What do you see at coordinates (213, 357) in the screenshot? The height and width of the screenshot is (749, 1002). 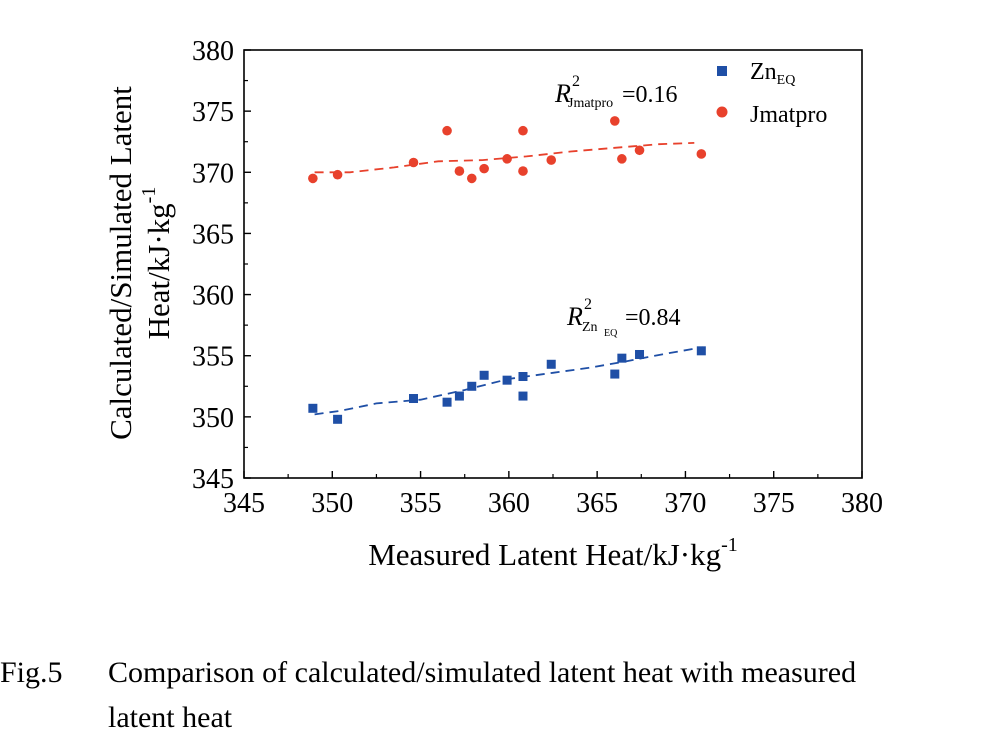 I see `y-tick-label-355: 355` at bounding box center [213, 357].